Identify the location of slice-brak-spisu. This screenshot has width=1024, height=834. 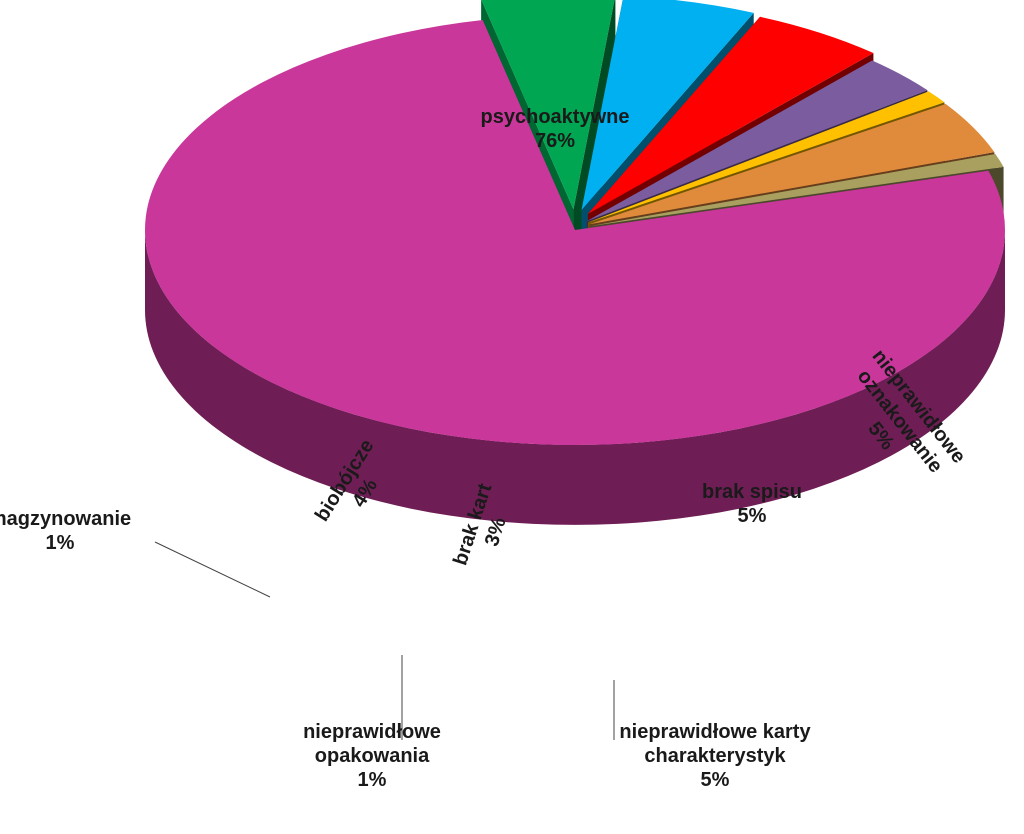
(667, 105).